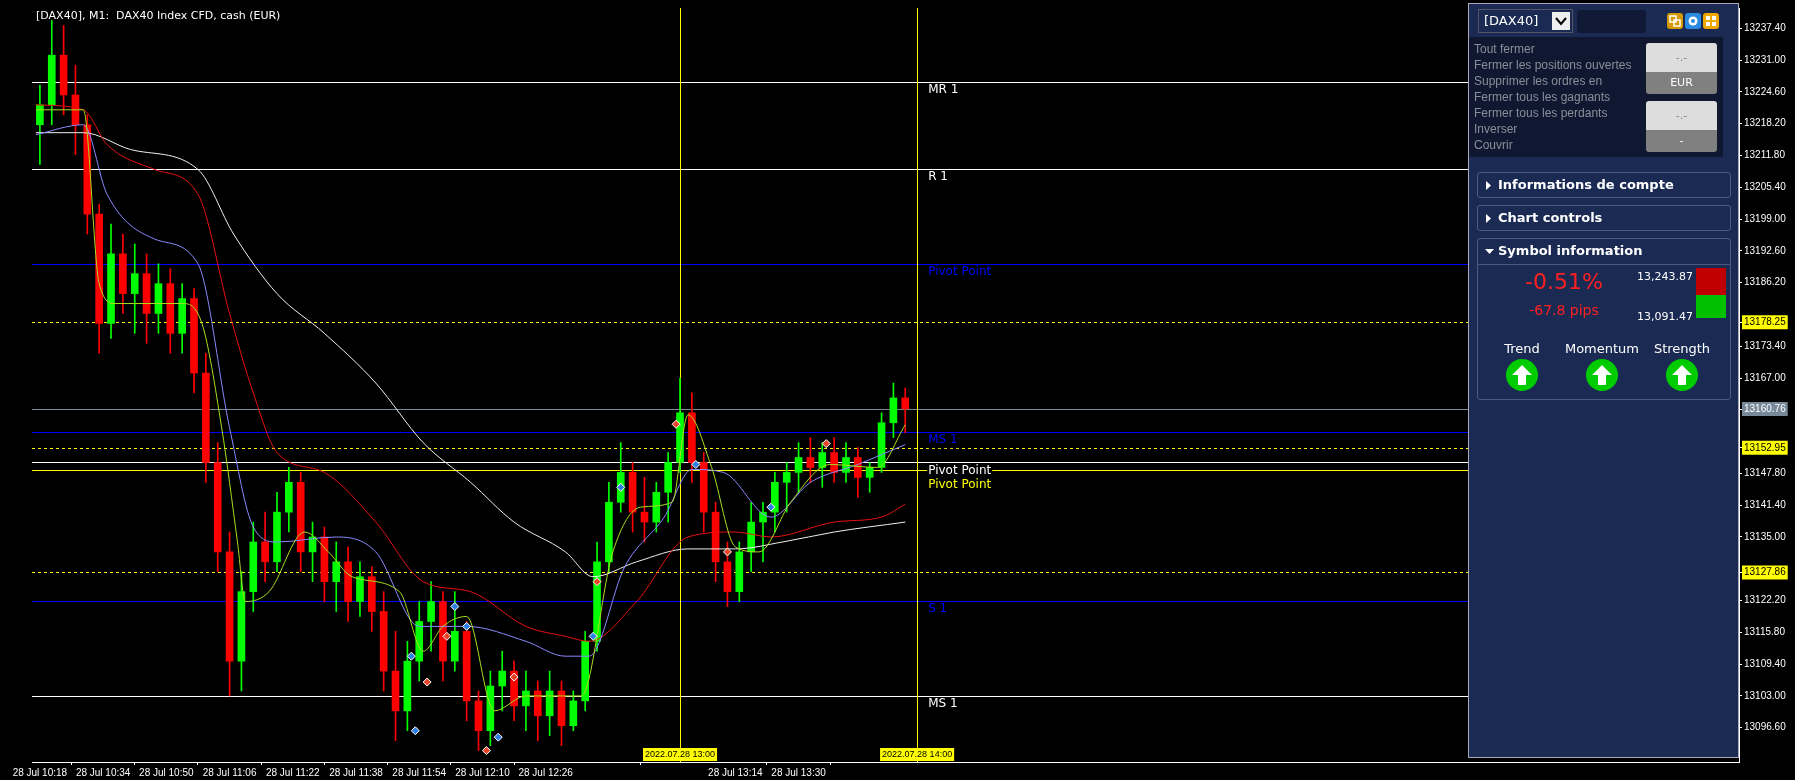 The width and height of the screenshot is (1795, 780). Describe the element at coordinates (1765, 155) in the screenshot. I see `y-tick-label: 13211.80` at that location.